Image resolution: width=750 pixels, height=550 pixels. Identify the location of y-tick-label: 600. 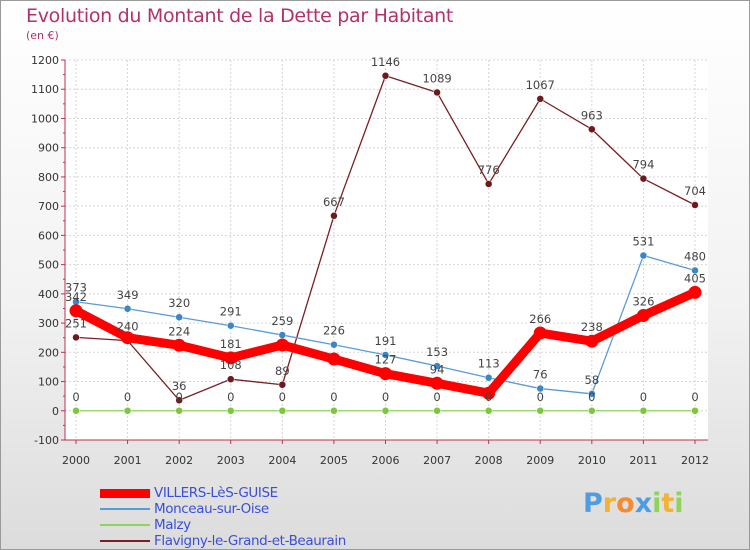
(48, 235).